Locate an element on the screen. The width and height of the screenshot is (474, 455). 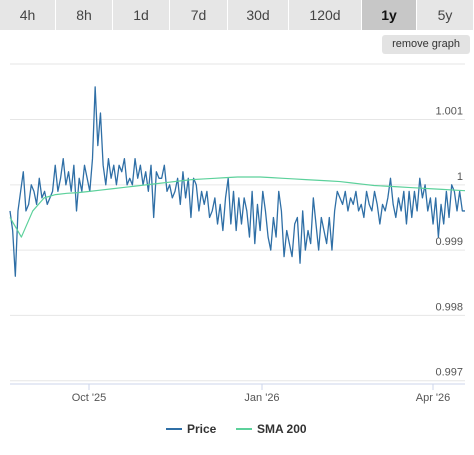
legend-price: Price is located at coordinates (191, 429).